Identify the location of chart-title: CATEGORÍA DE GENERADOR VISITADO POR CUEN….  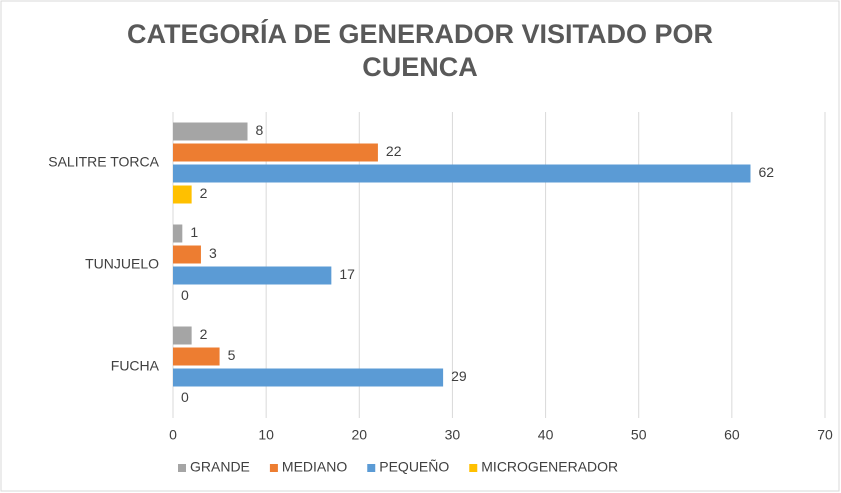
(420, 50).